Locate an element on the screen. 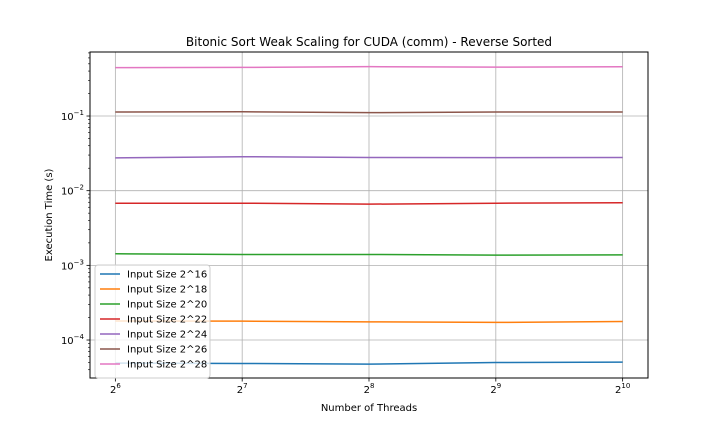 The image size is (720, 432). x-tick-label: 26 is located at coordinates (115, 389).